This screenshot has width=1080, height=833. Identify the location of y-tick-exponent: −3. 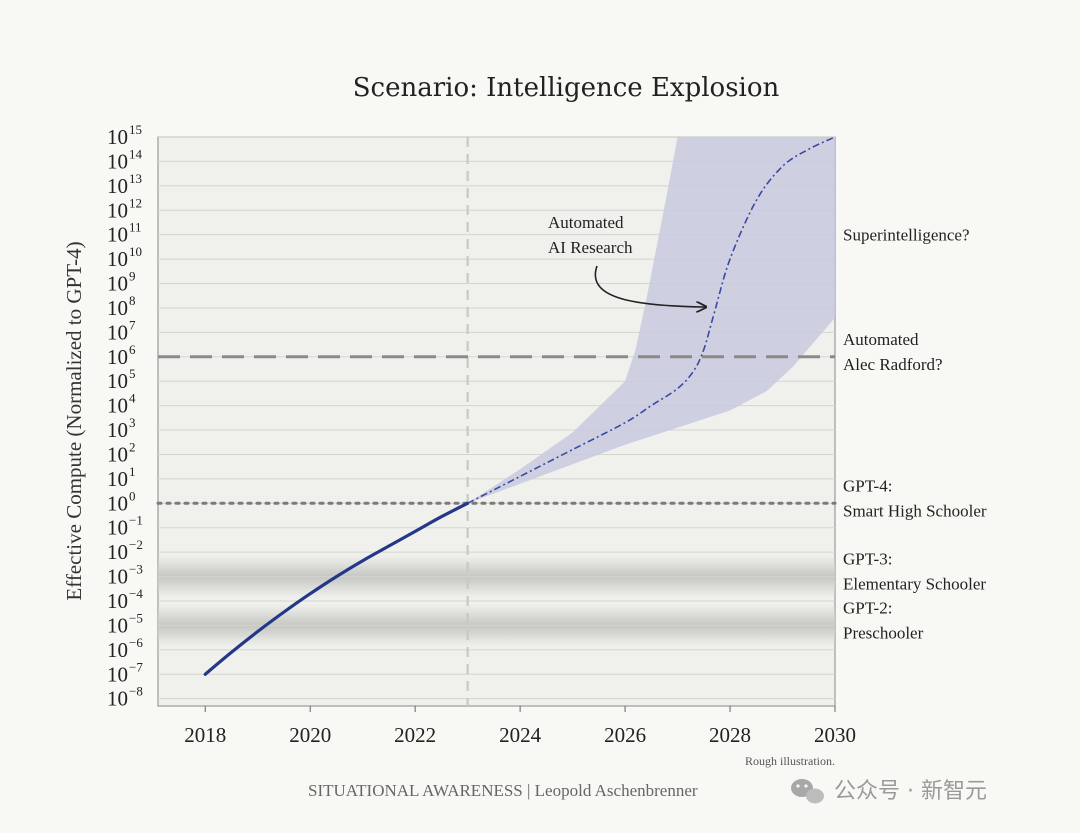
(136, 569).